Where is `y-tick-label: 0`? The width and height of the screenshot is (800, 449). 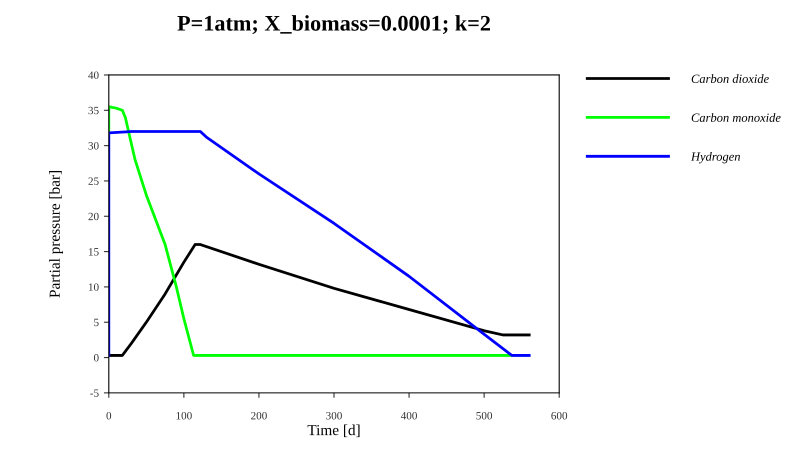
y-tick-label: 0 is located at coordinates (96, 358).